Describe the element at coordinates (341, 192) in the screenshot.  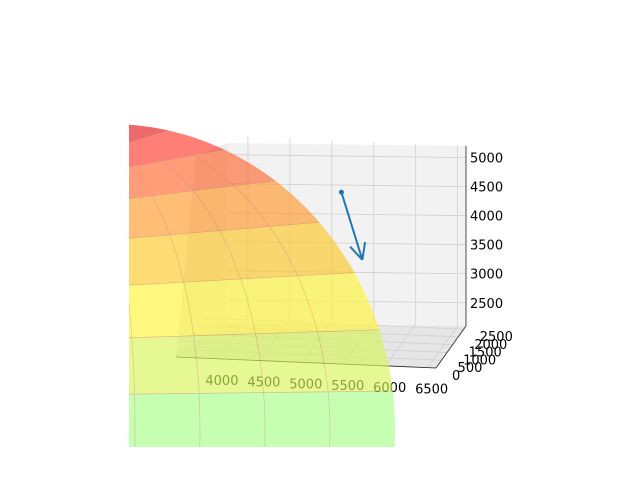
I see `vector-origin-point` at that location.